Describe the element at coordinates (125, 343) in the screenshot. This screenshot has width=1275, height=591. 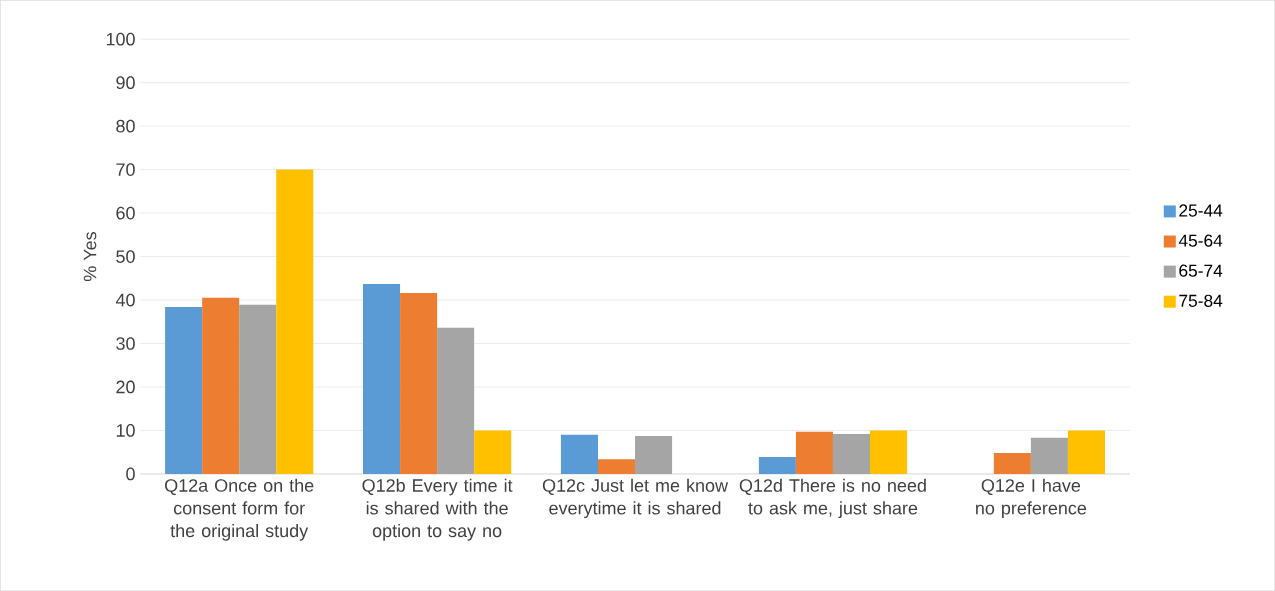
I see `y-tick-label: 30` at that location.